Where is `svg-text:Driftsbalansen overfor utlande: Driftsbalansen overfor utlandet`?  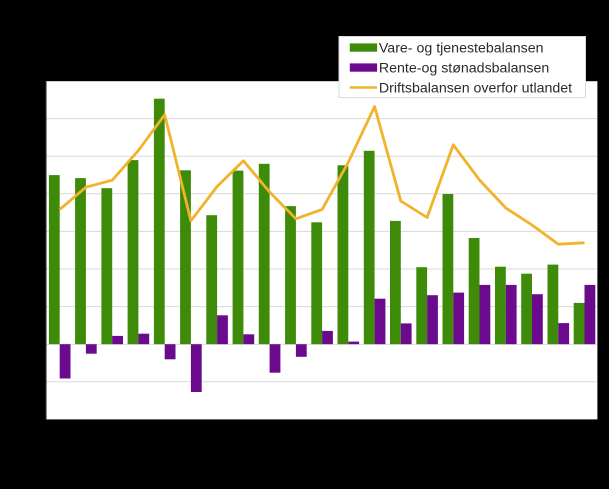
svg-text:Driftsbalansen overfor utlande: Driftsbalansen overfor utlandet is located at coordinates (475, 88).